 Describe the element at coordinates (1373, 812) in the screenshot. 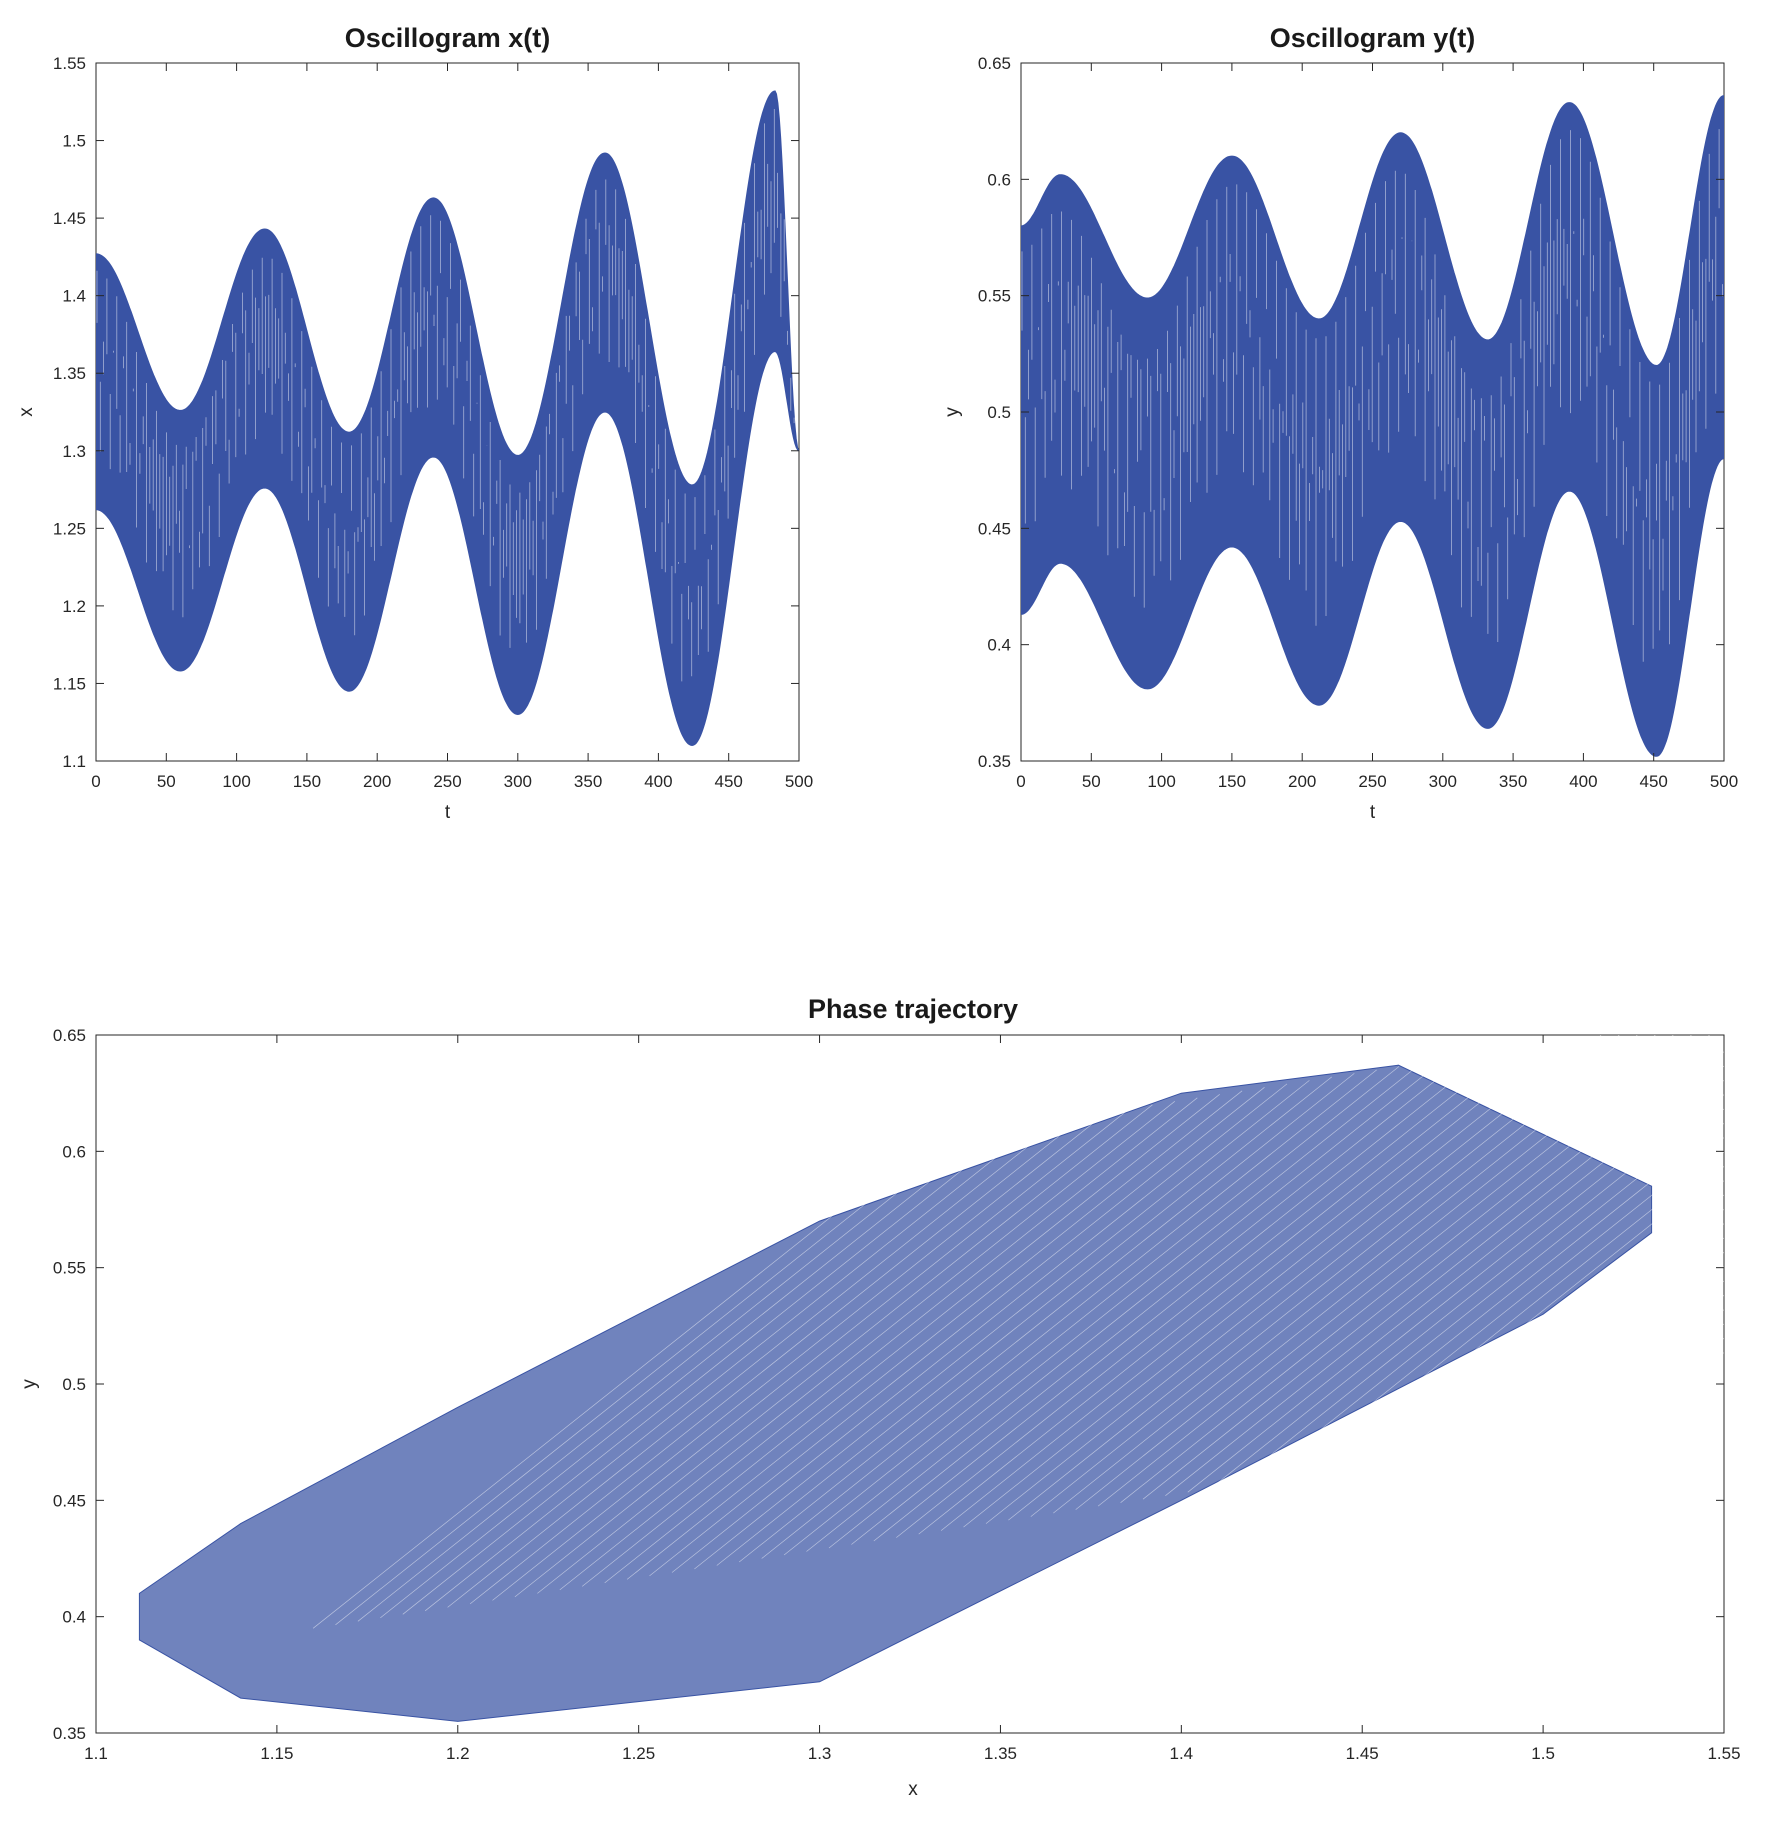

I see `y-oscillogram-xlabel: t` at that location.